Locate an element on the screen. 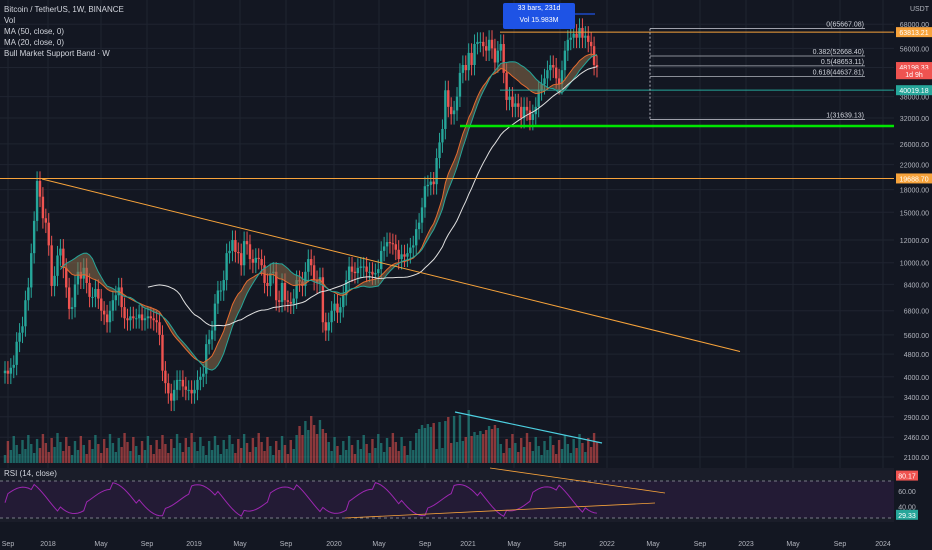  price-axis-label: 5600.00 is located at coordinates (916, 336).